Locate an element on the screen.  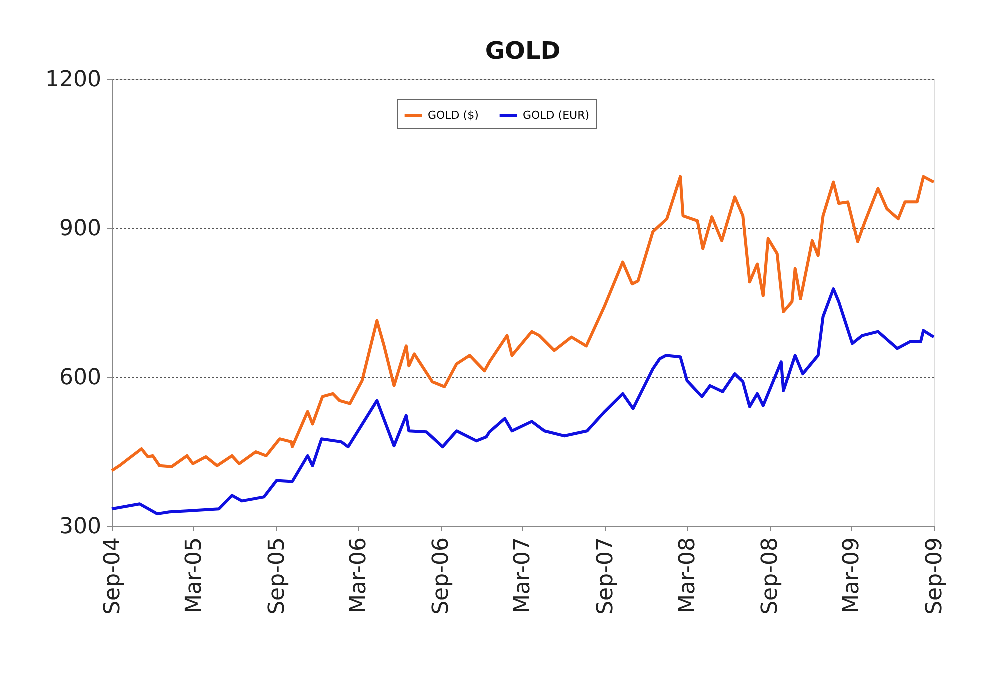
x-tick-label: Sep-07 is located at coordinates (605, 576).